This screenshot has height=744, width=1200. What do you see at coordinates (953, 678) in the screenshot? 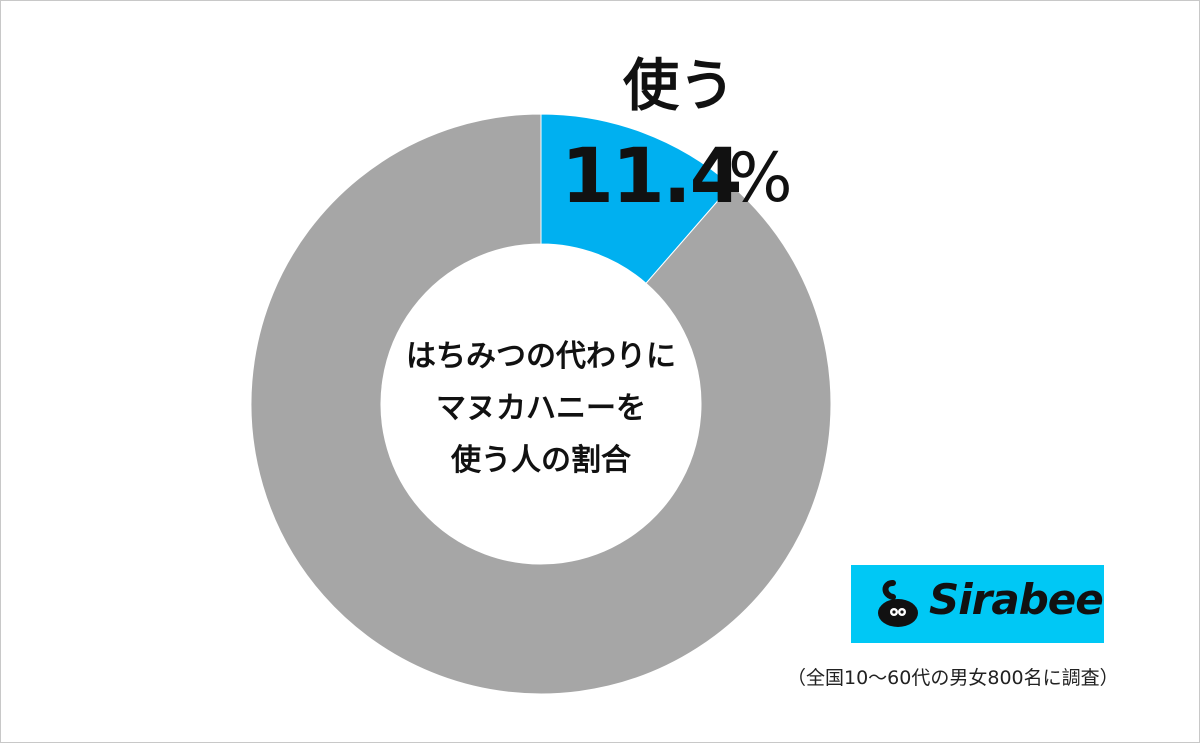
I see `survey-footnote: （全国10〜60代の男女800名に調査）` at bounding box center [953, 678].